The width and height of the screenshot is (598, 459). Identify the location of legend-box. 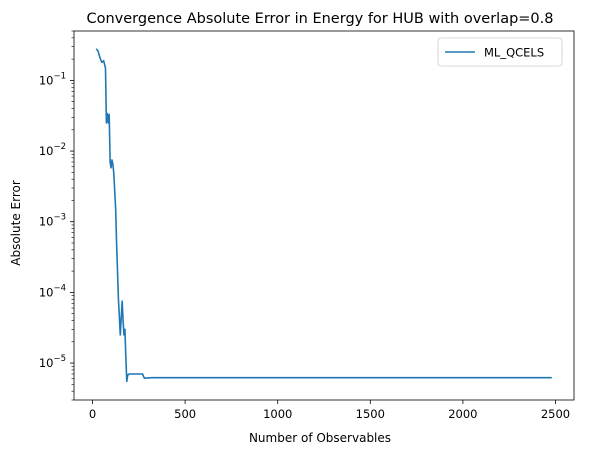
(500, 52).